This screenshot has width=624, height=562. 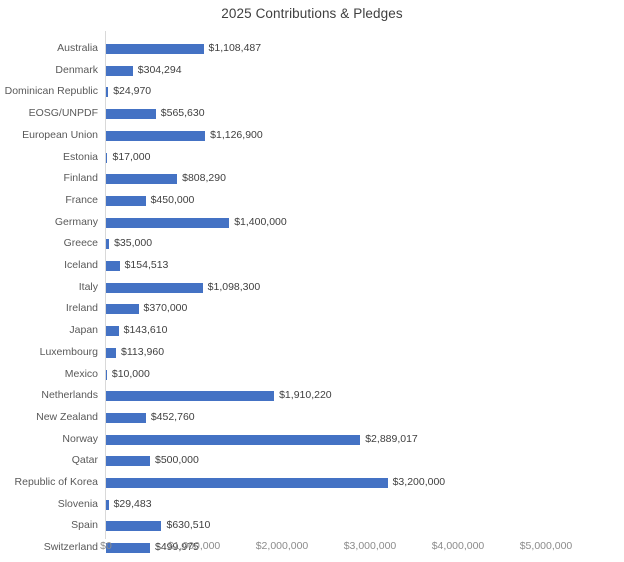 I want to click on category-label: Australia, so click(x=77, y=48).